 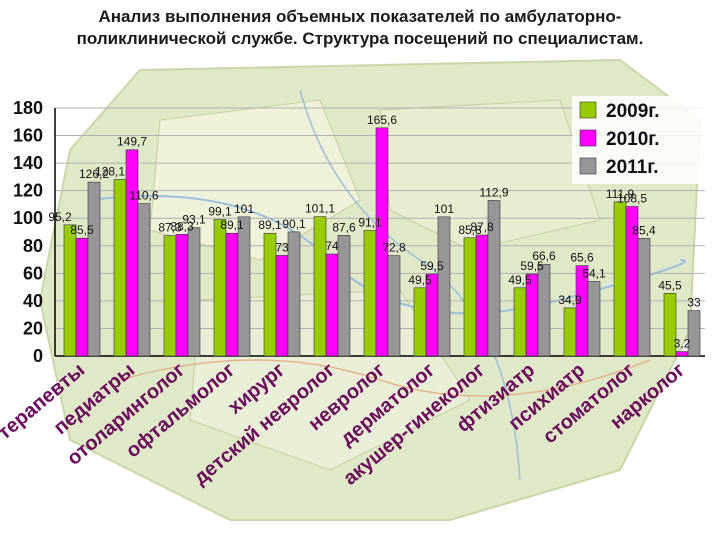 I want to click on y-tick-label: 100, so click(x=28, y=218).